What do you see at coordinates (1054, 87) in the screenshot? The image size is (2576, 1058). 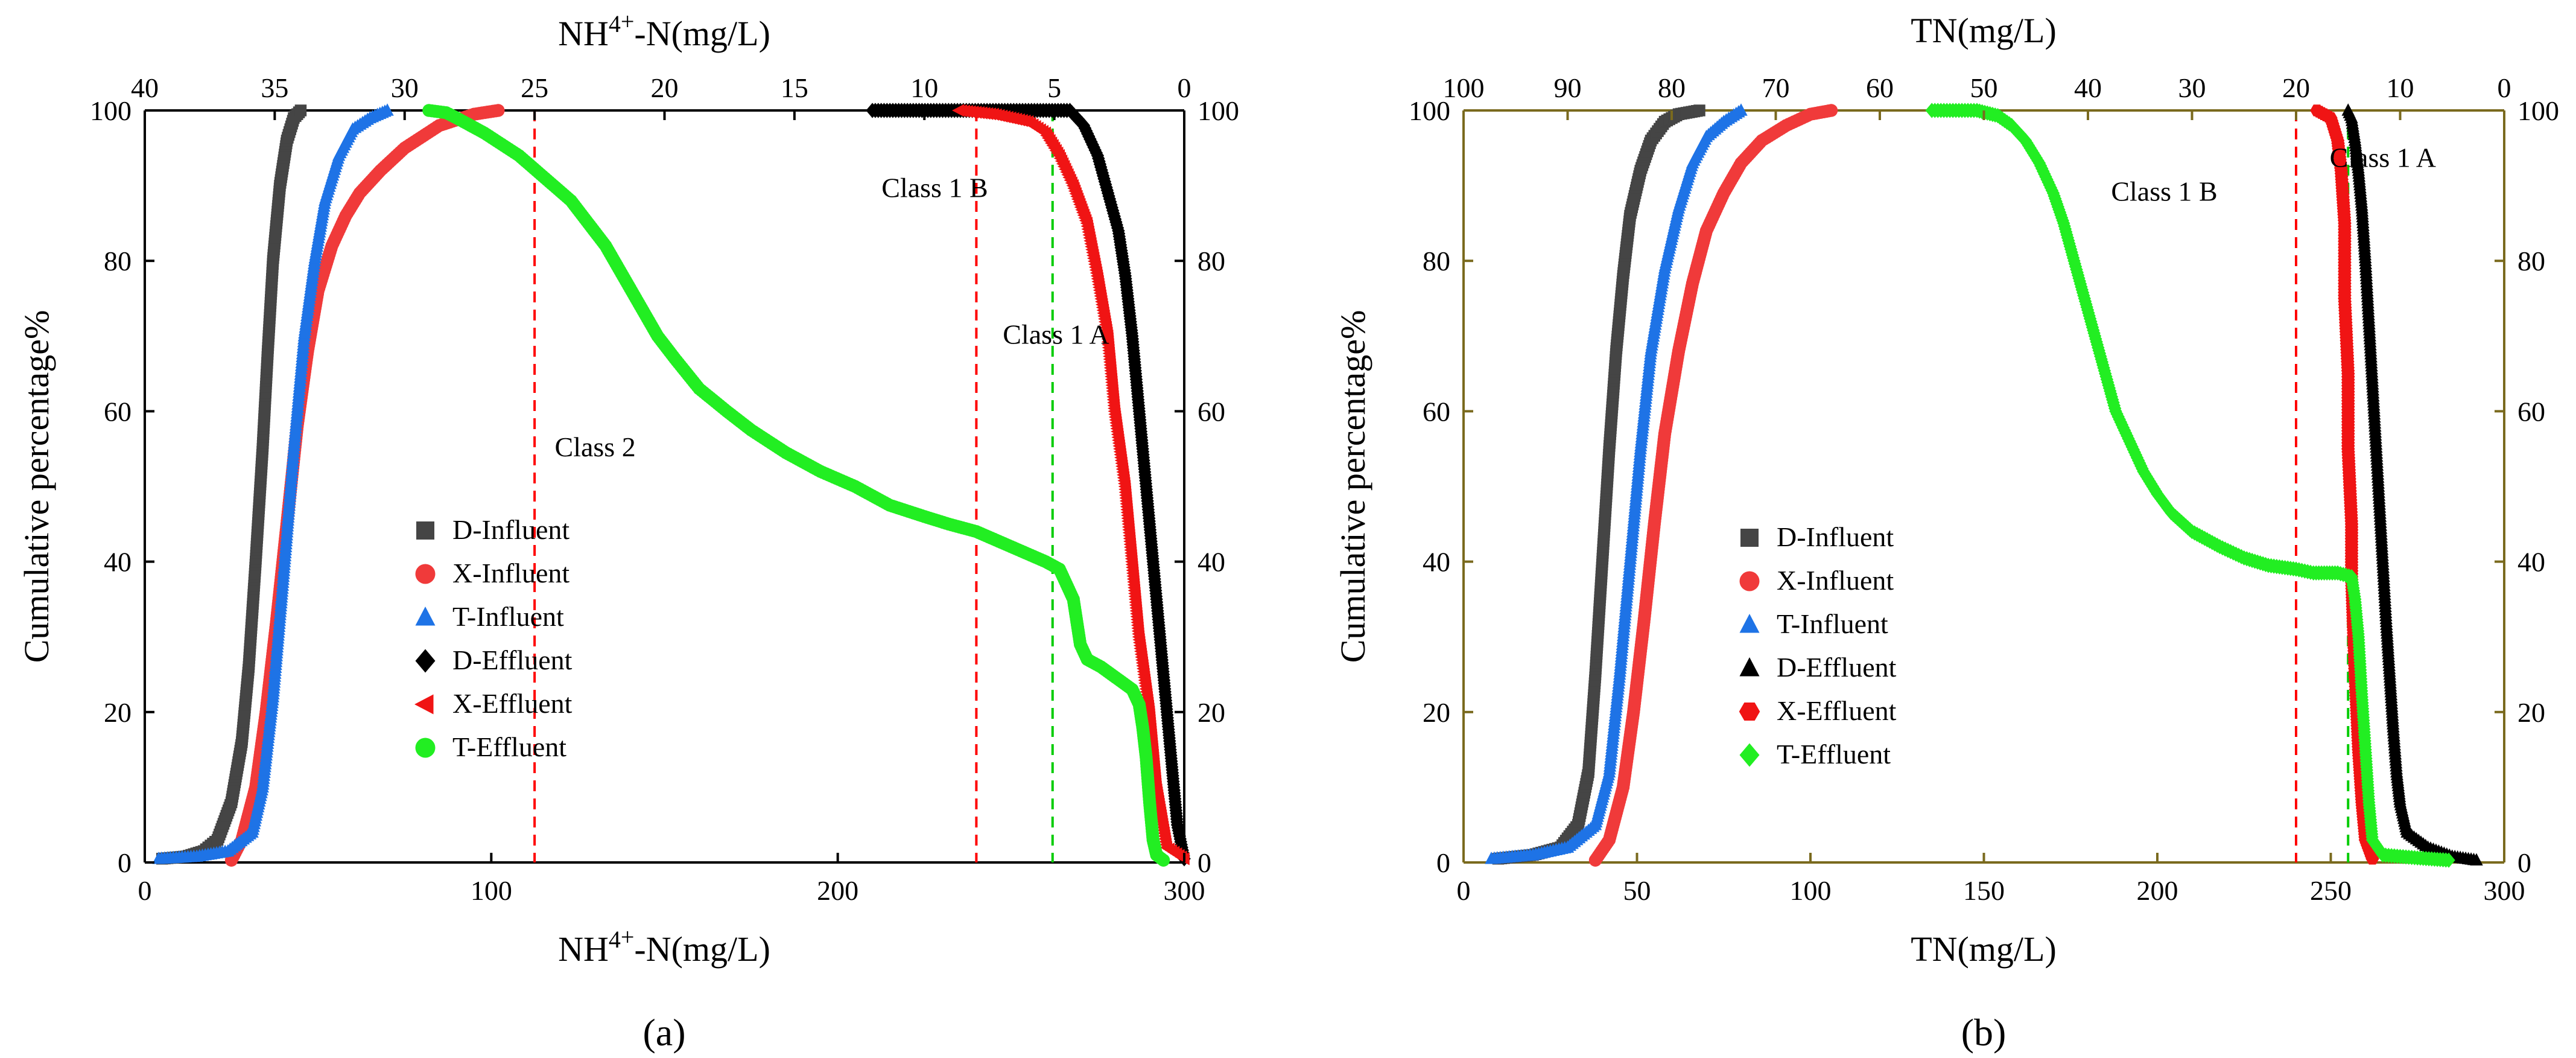 I see `top-tick-label: 5` at bounding box center [1054, 87].